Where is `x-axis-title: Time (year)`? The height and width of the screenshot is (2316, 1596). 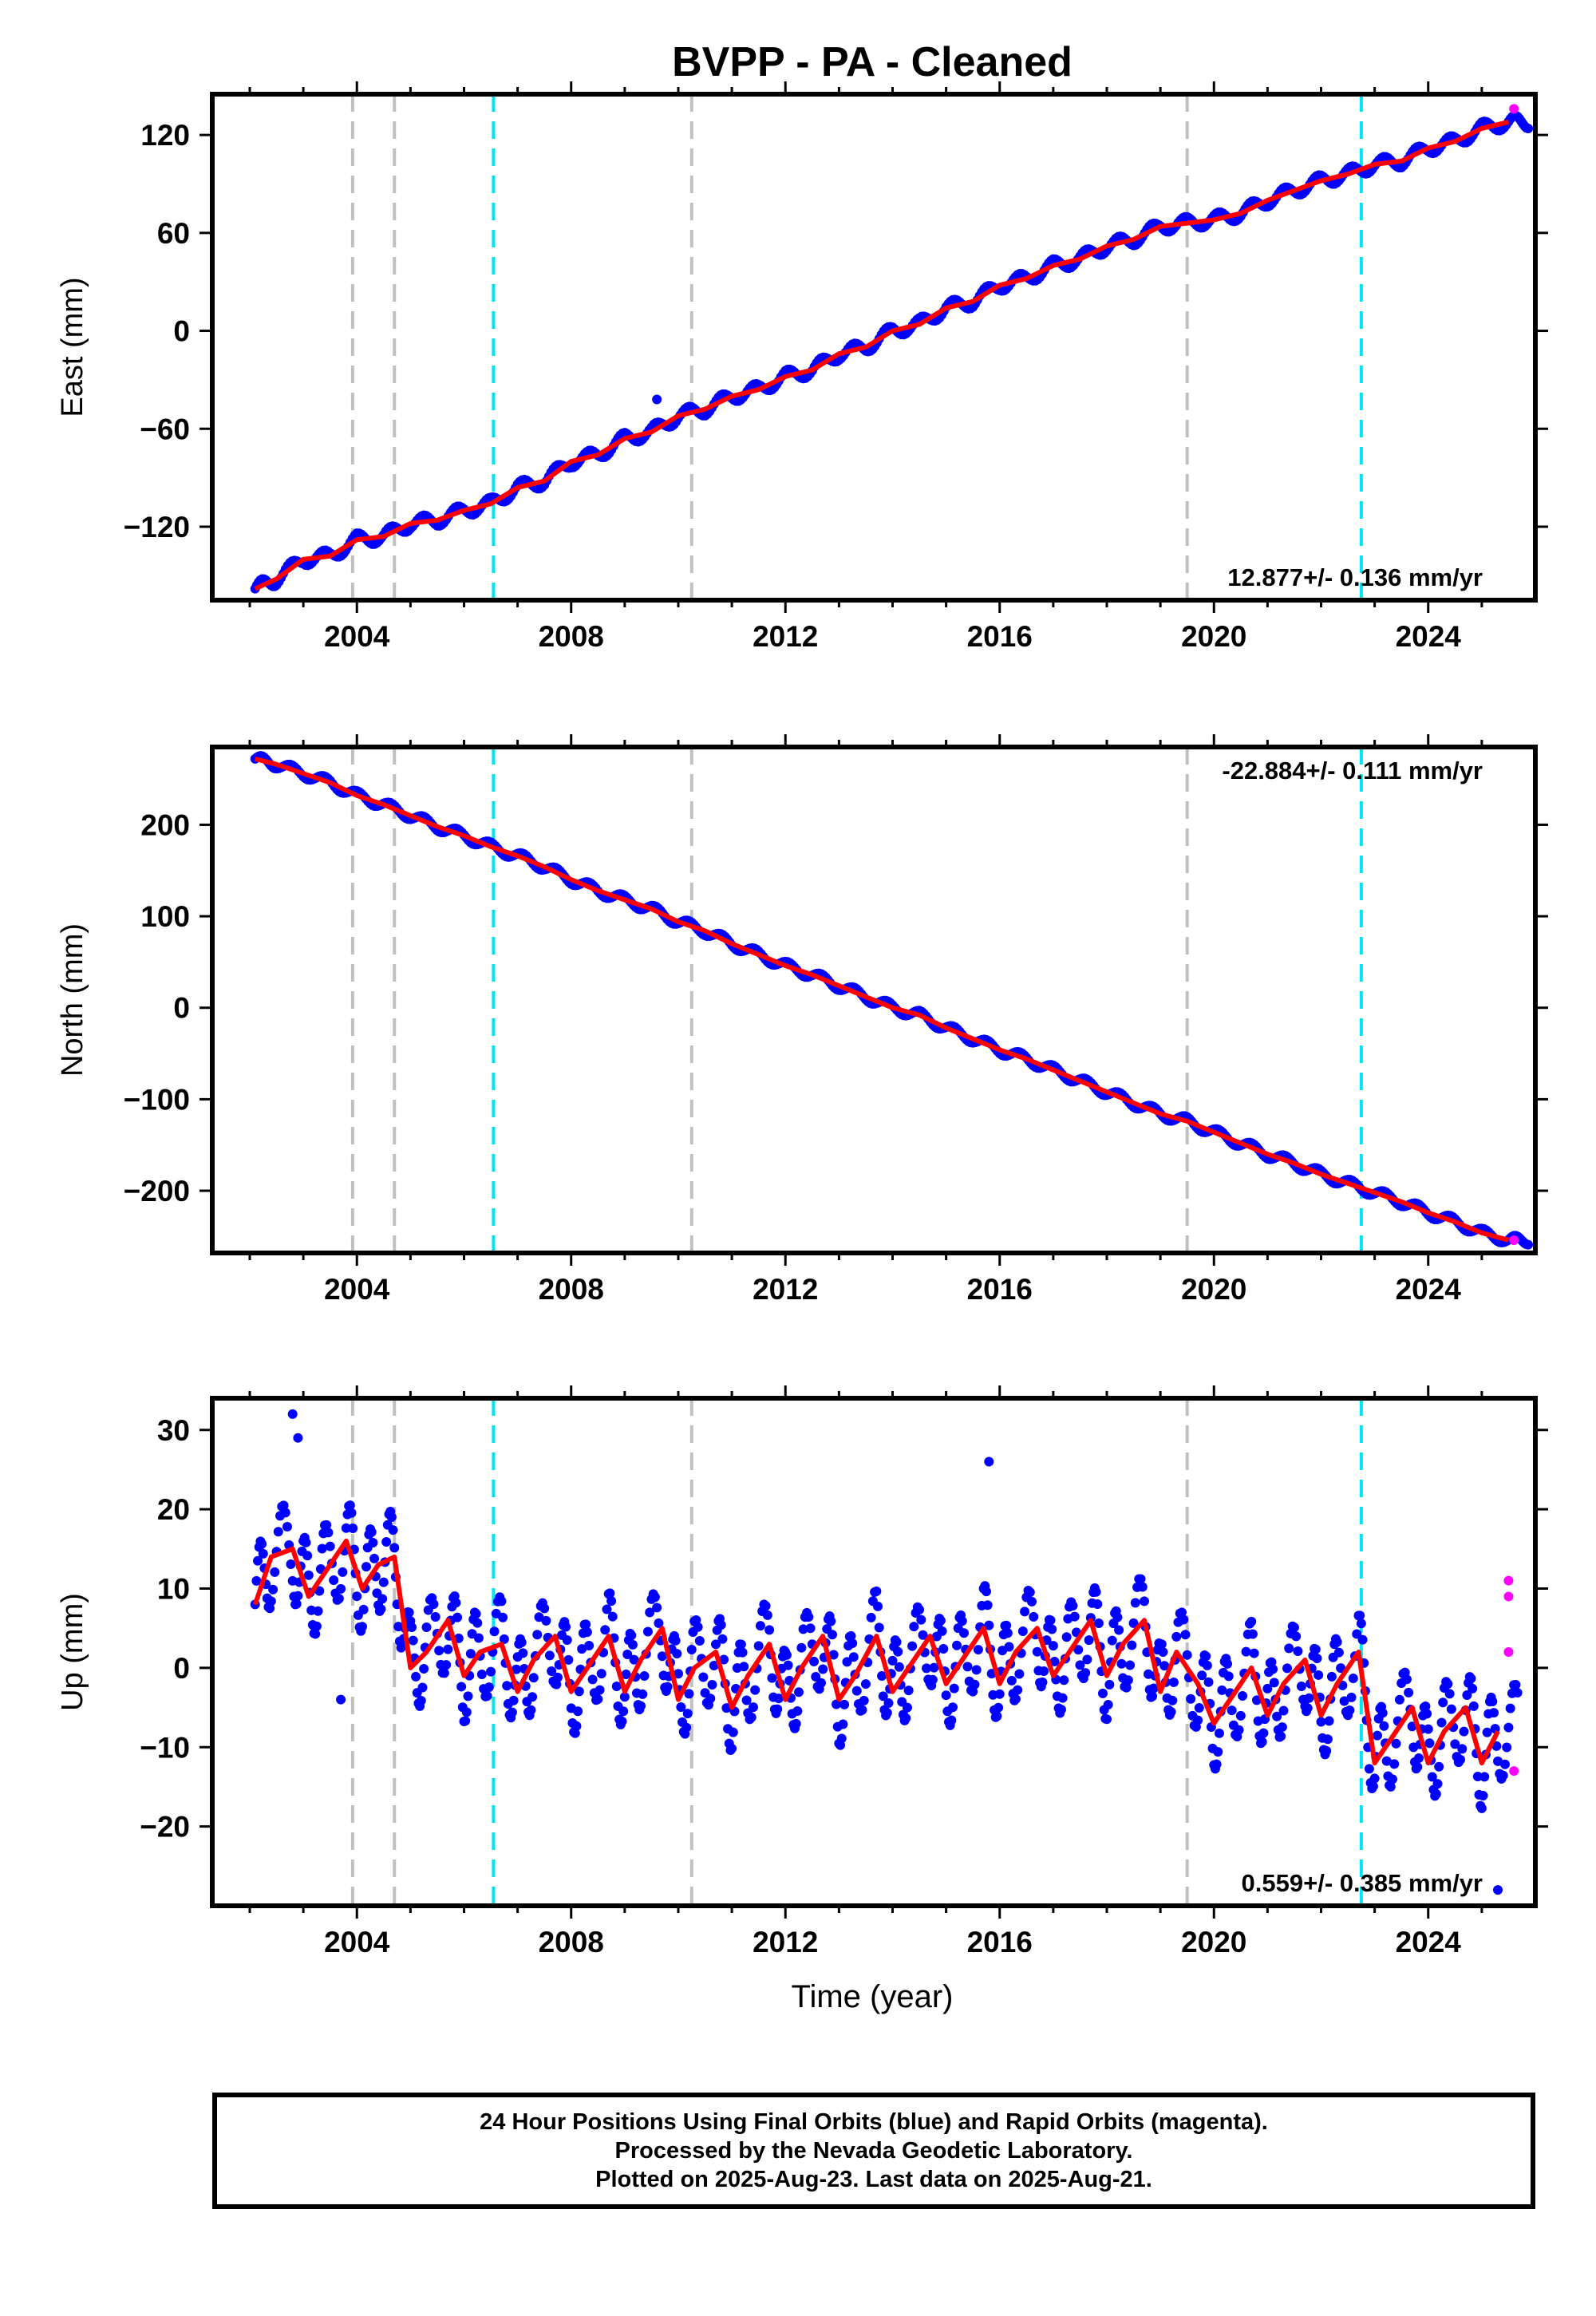
x-axis-title: Time (year) is located at coordinates (873, 1996).